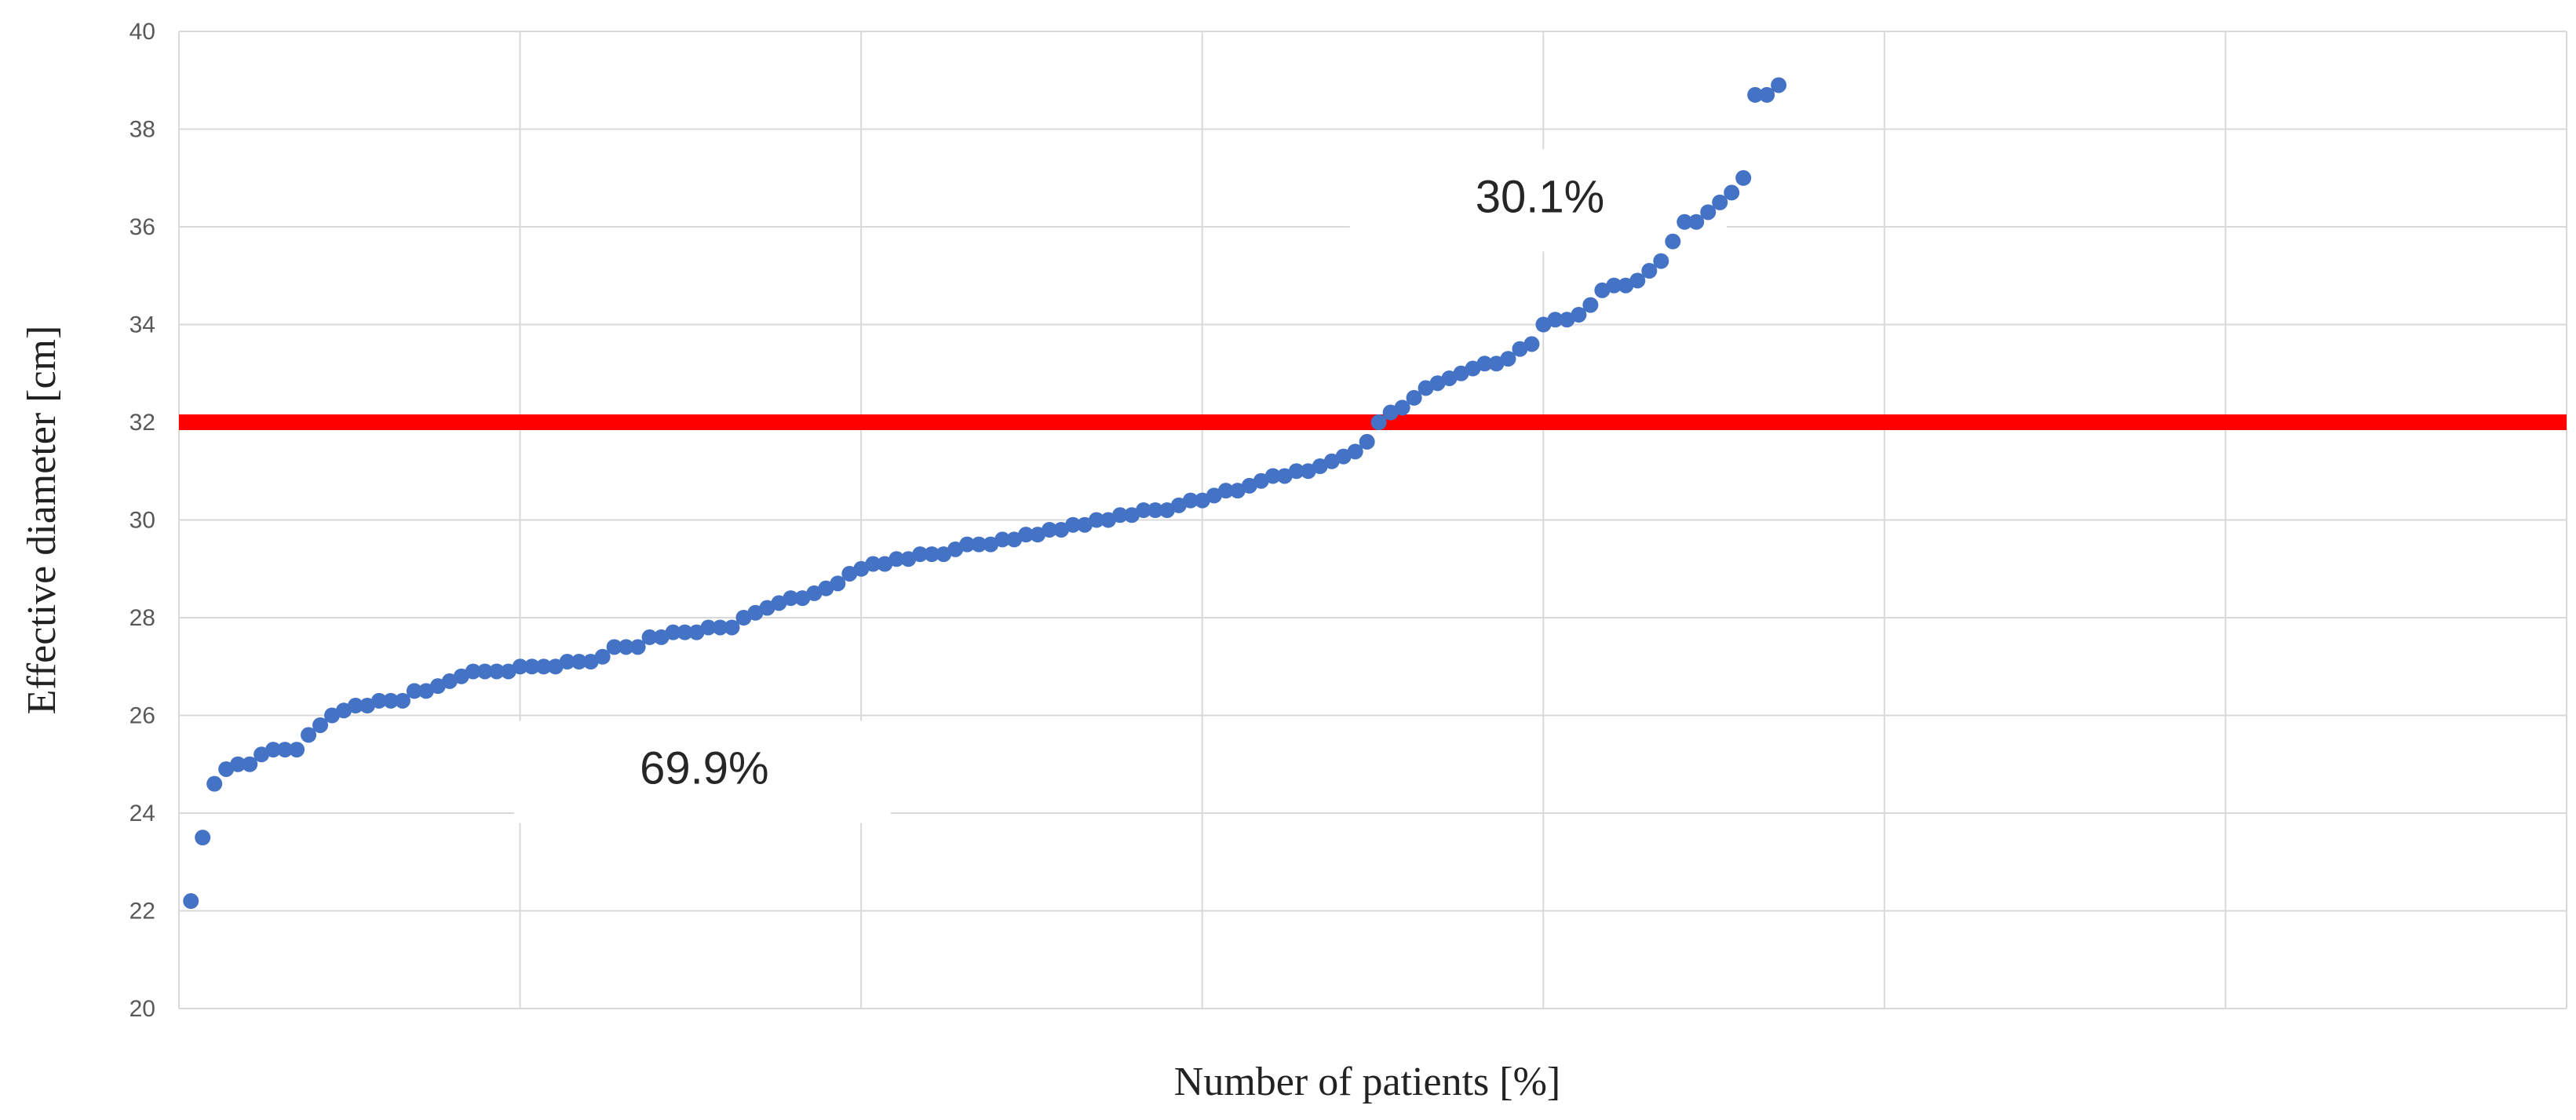  Describe the element at coordinates (142, 130) in the screenshot. I see `y-tick-label: 38` at that location.